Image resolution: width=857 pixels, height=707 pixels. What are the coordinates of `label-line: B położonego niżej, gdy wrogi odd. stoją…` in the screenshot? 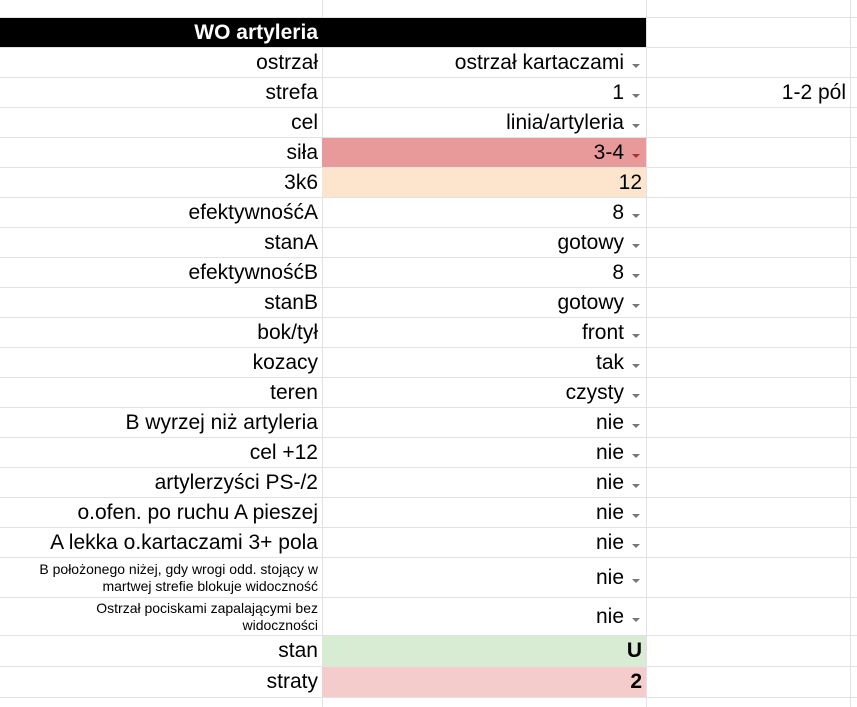 It's located at (178, 568).